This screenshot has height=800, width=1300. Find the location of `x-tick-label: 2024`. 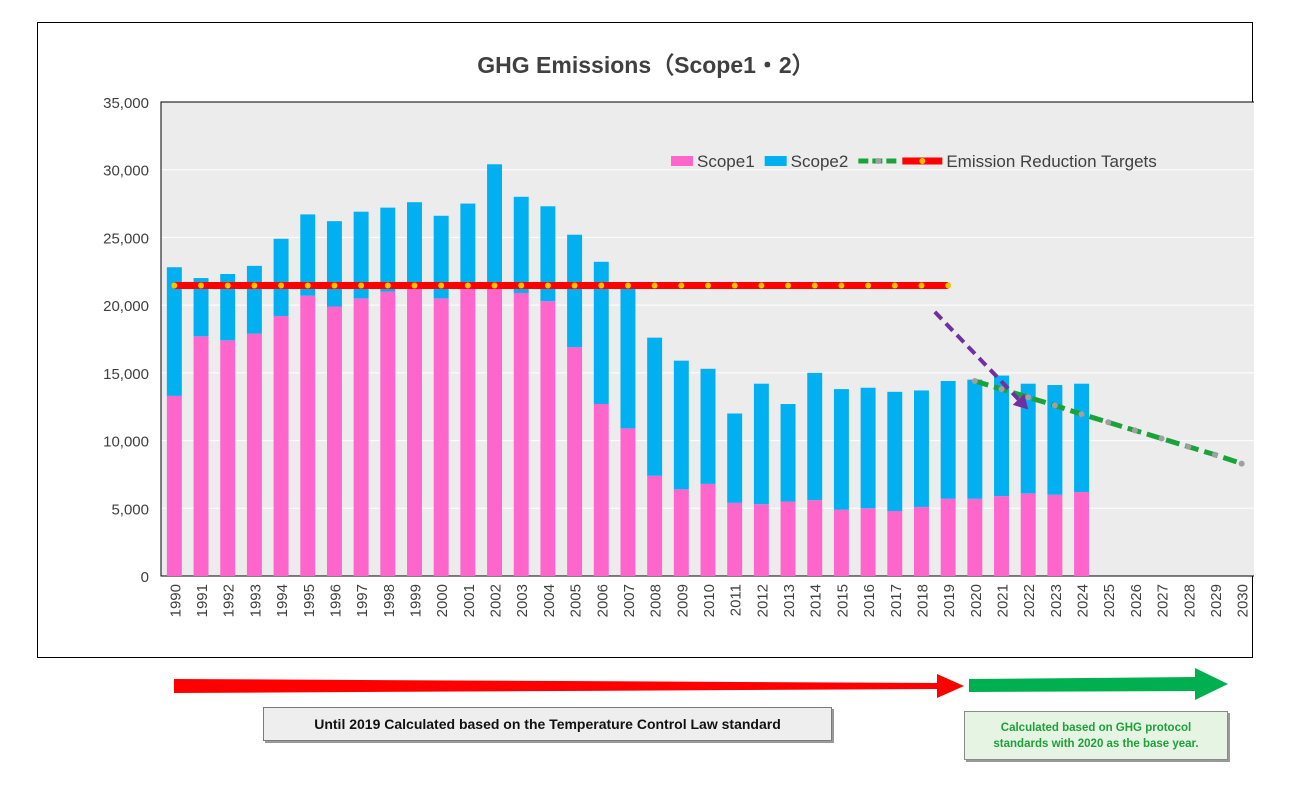

x-tick-label: 2024 is located at coordinates (1083, 600).